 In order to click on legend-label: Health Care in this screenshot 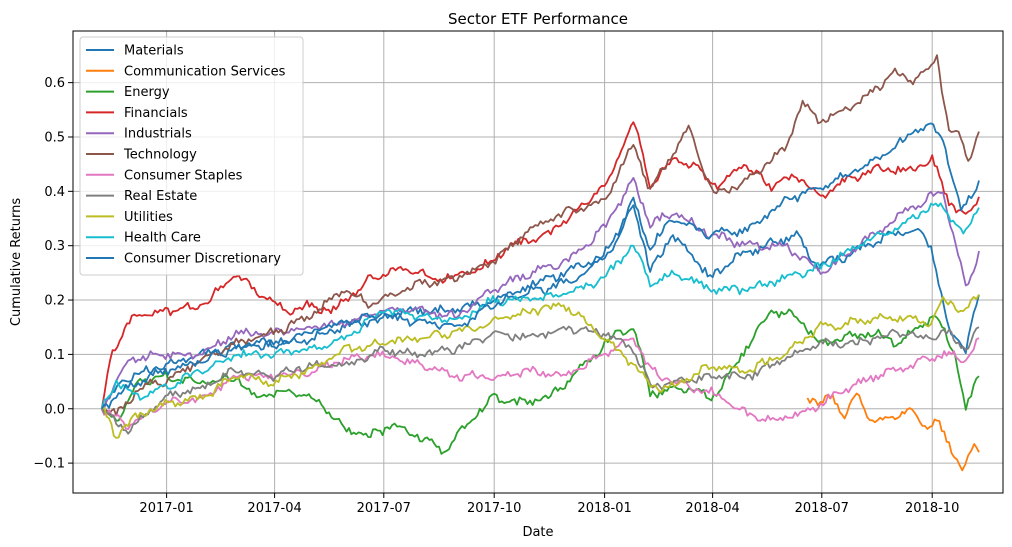, I will do `click(162, 238)`.